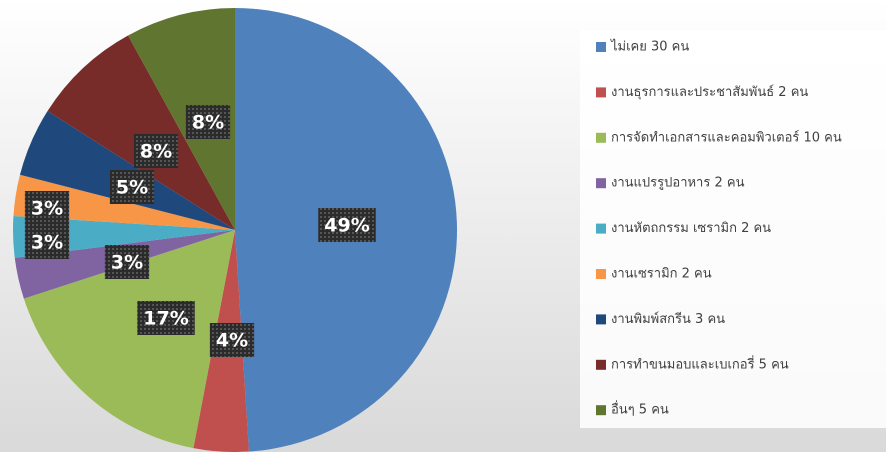 This screenshot has width=886, height=452. I want to click on legend-label: ไม่เคย 30 คน, so click(649, 47).